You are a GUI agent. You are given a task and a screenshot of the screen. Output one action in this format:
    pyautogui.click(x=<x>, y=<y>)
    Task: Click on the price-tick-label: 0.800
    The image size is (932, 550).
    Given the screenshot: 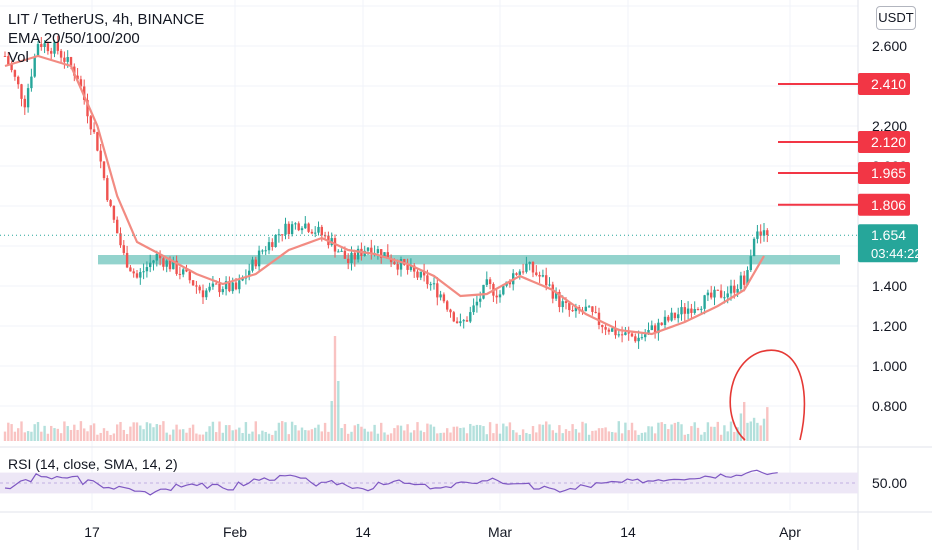 What is the action you would take?
    pyautogui.click(x=889, y=406)
    